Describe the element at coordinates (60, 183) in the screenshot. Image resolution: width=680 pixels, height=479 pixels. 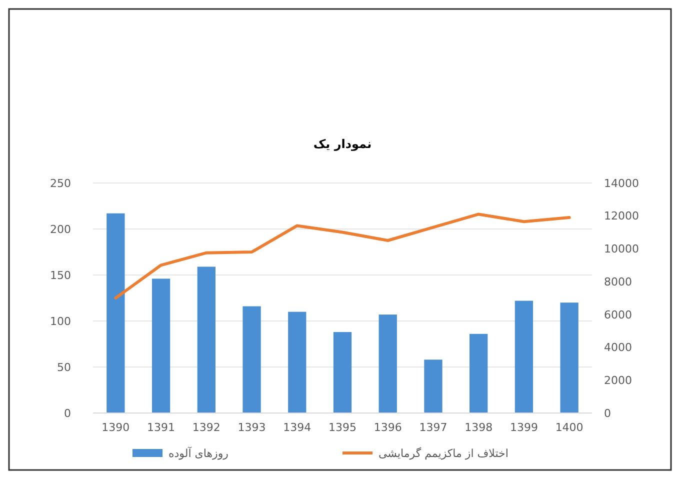
I see `y-tick-label: 250` at that location.